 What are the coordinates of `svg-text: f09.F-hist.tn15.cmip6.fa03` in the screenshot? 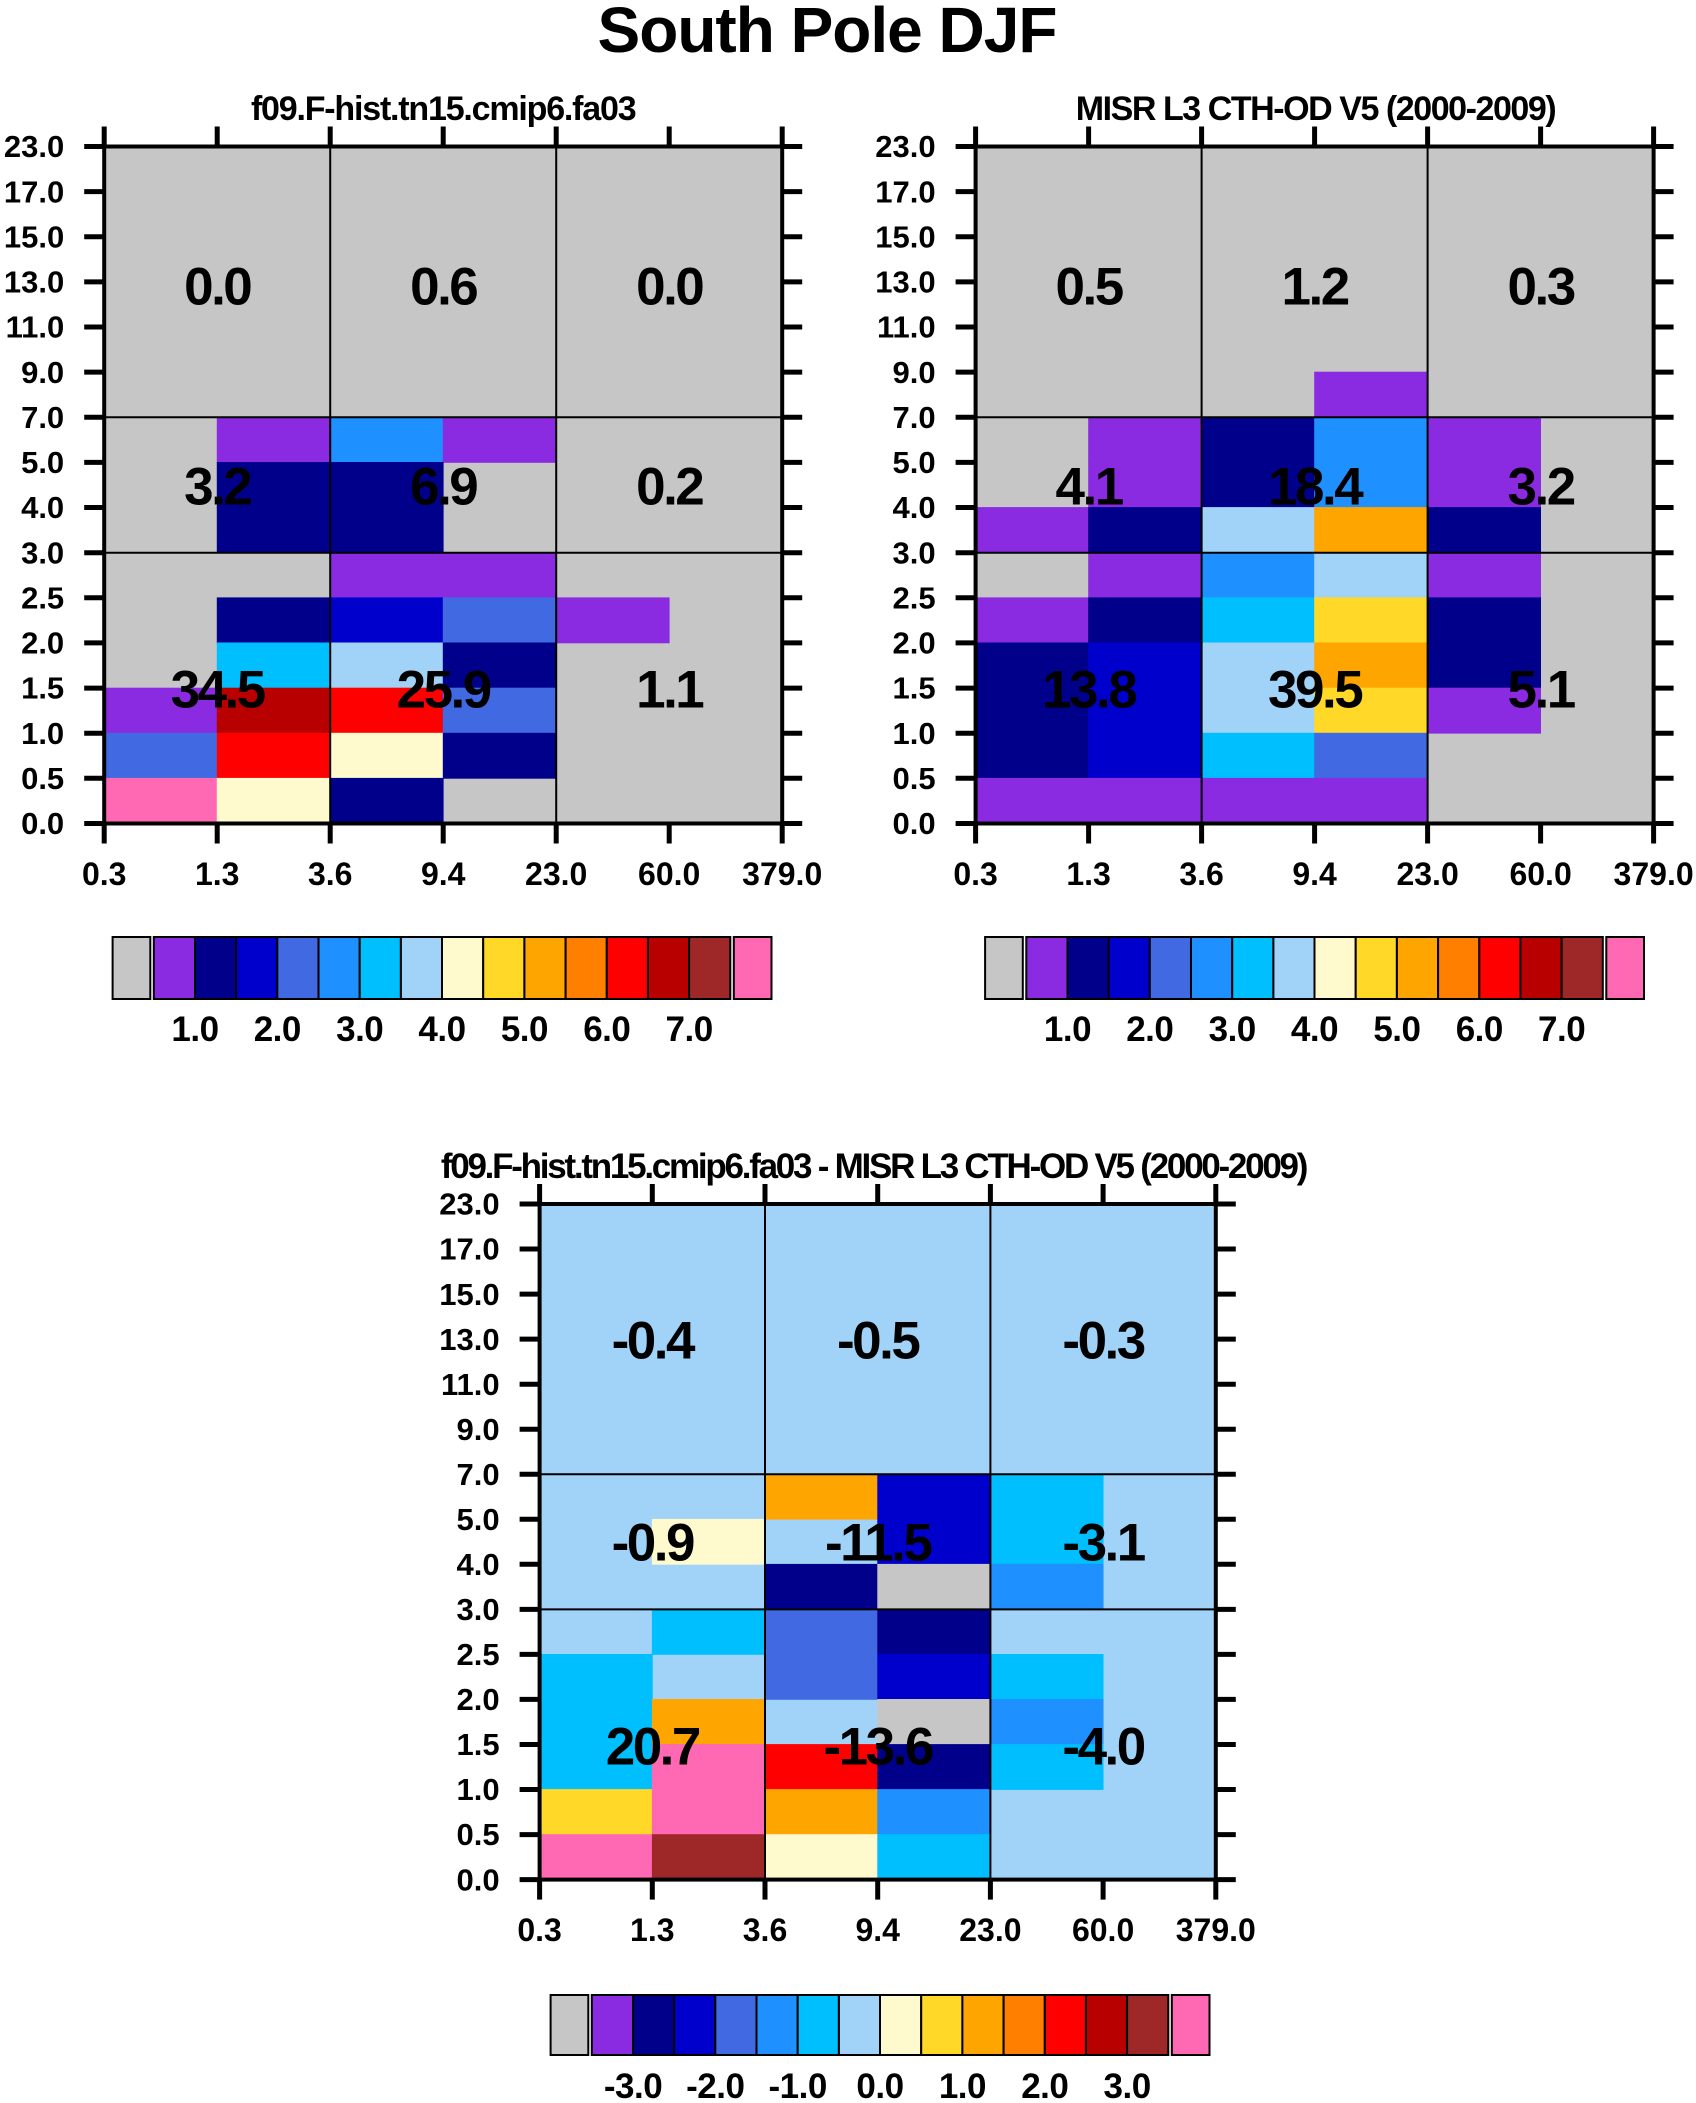 It's located at (443, 109).